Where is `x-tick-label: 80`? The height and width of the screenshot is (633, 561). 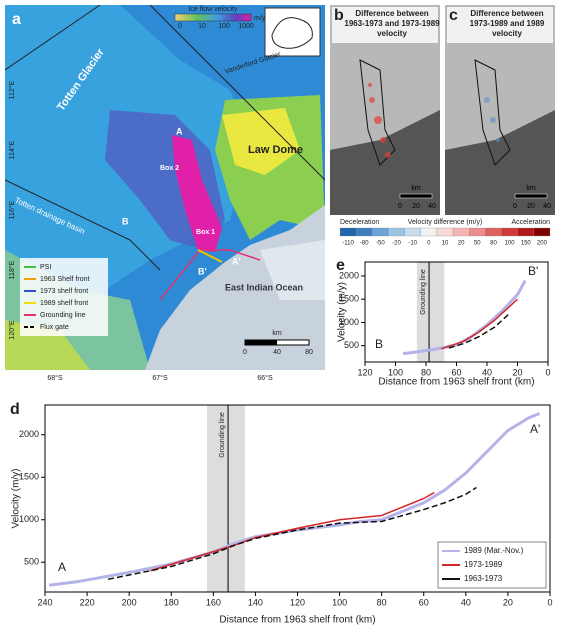
x-tick-label: 80 is located at coordinates (382, 602).